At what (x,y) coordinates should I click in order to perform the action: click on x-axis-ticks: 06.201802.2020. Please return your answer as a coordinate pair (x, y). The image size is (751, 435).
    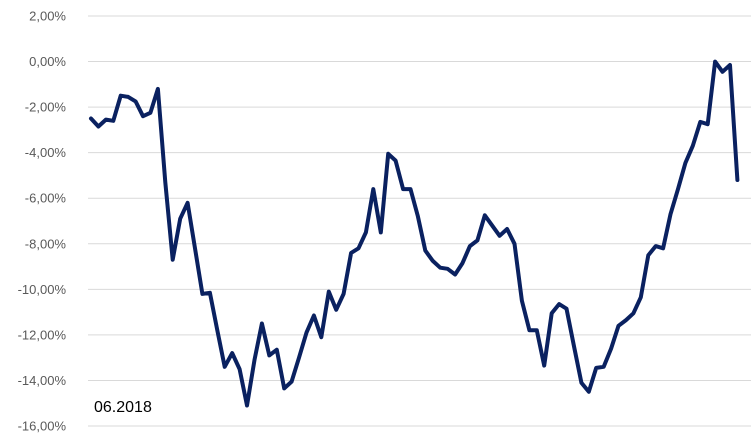
    Looking at the image, I should click on (123, 407).